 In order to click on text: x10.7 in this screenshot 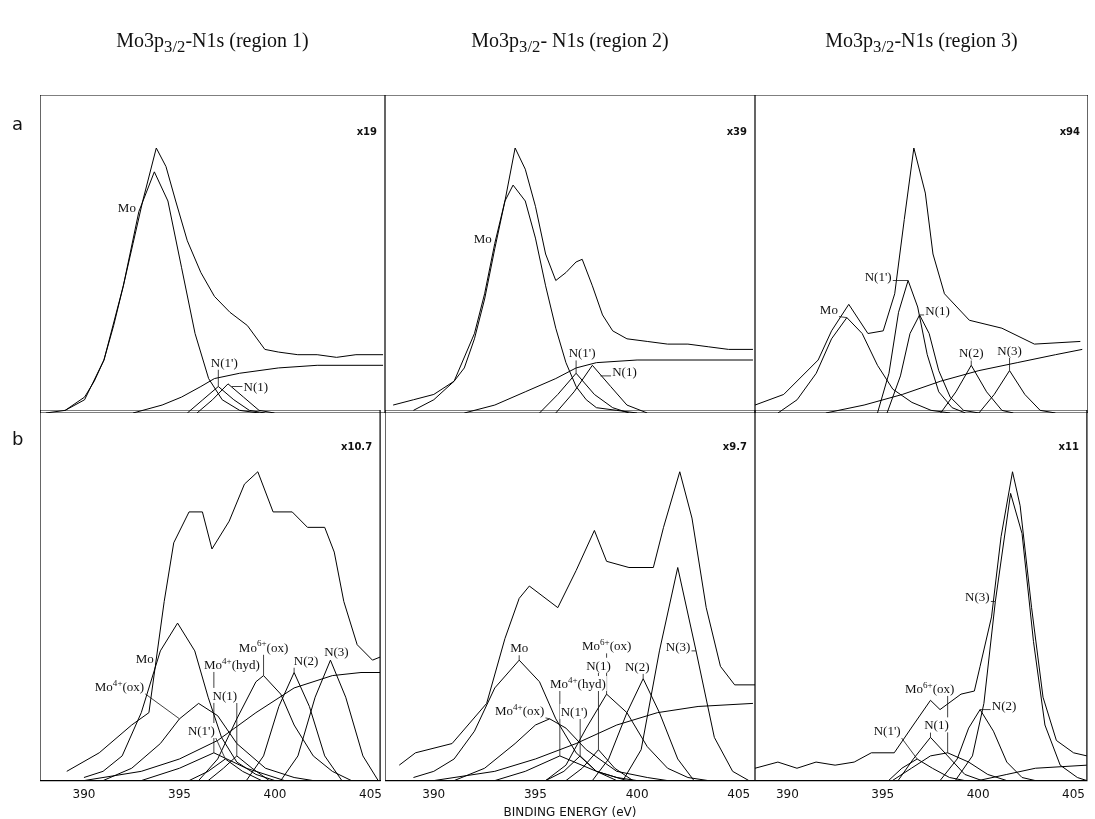, I will do `click(356, 446)`.